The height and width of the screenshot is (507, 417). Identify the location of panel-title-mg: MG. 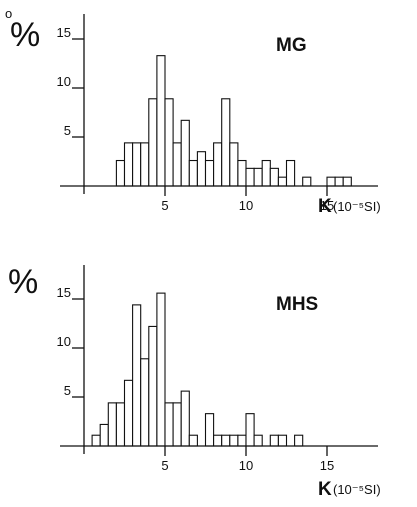
(291, 45).